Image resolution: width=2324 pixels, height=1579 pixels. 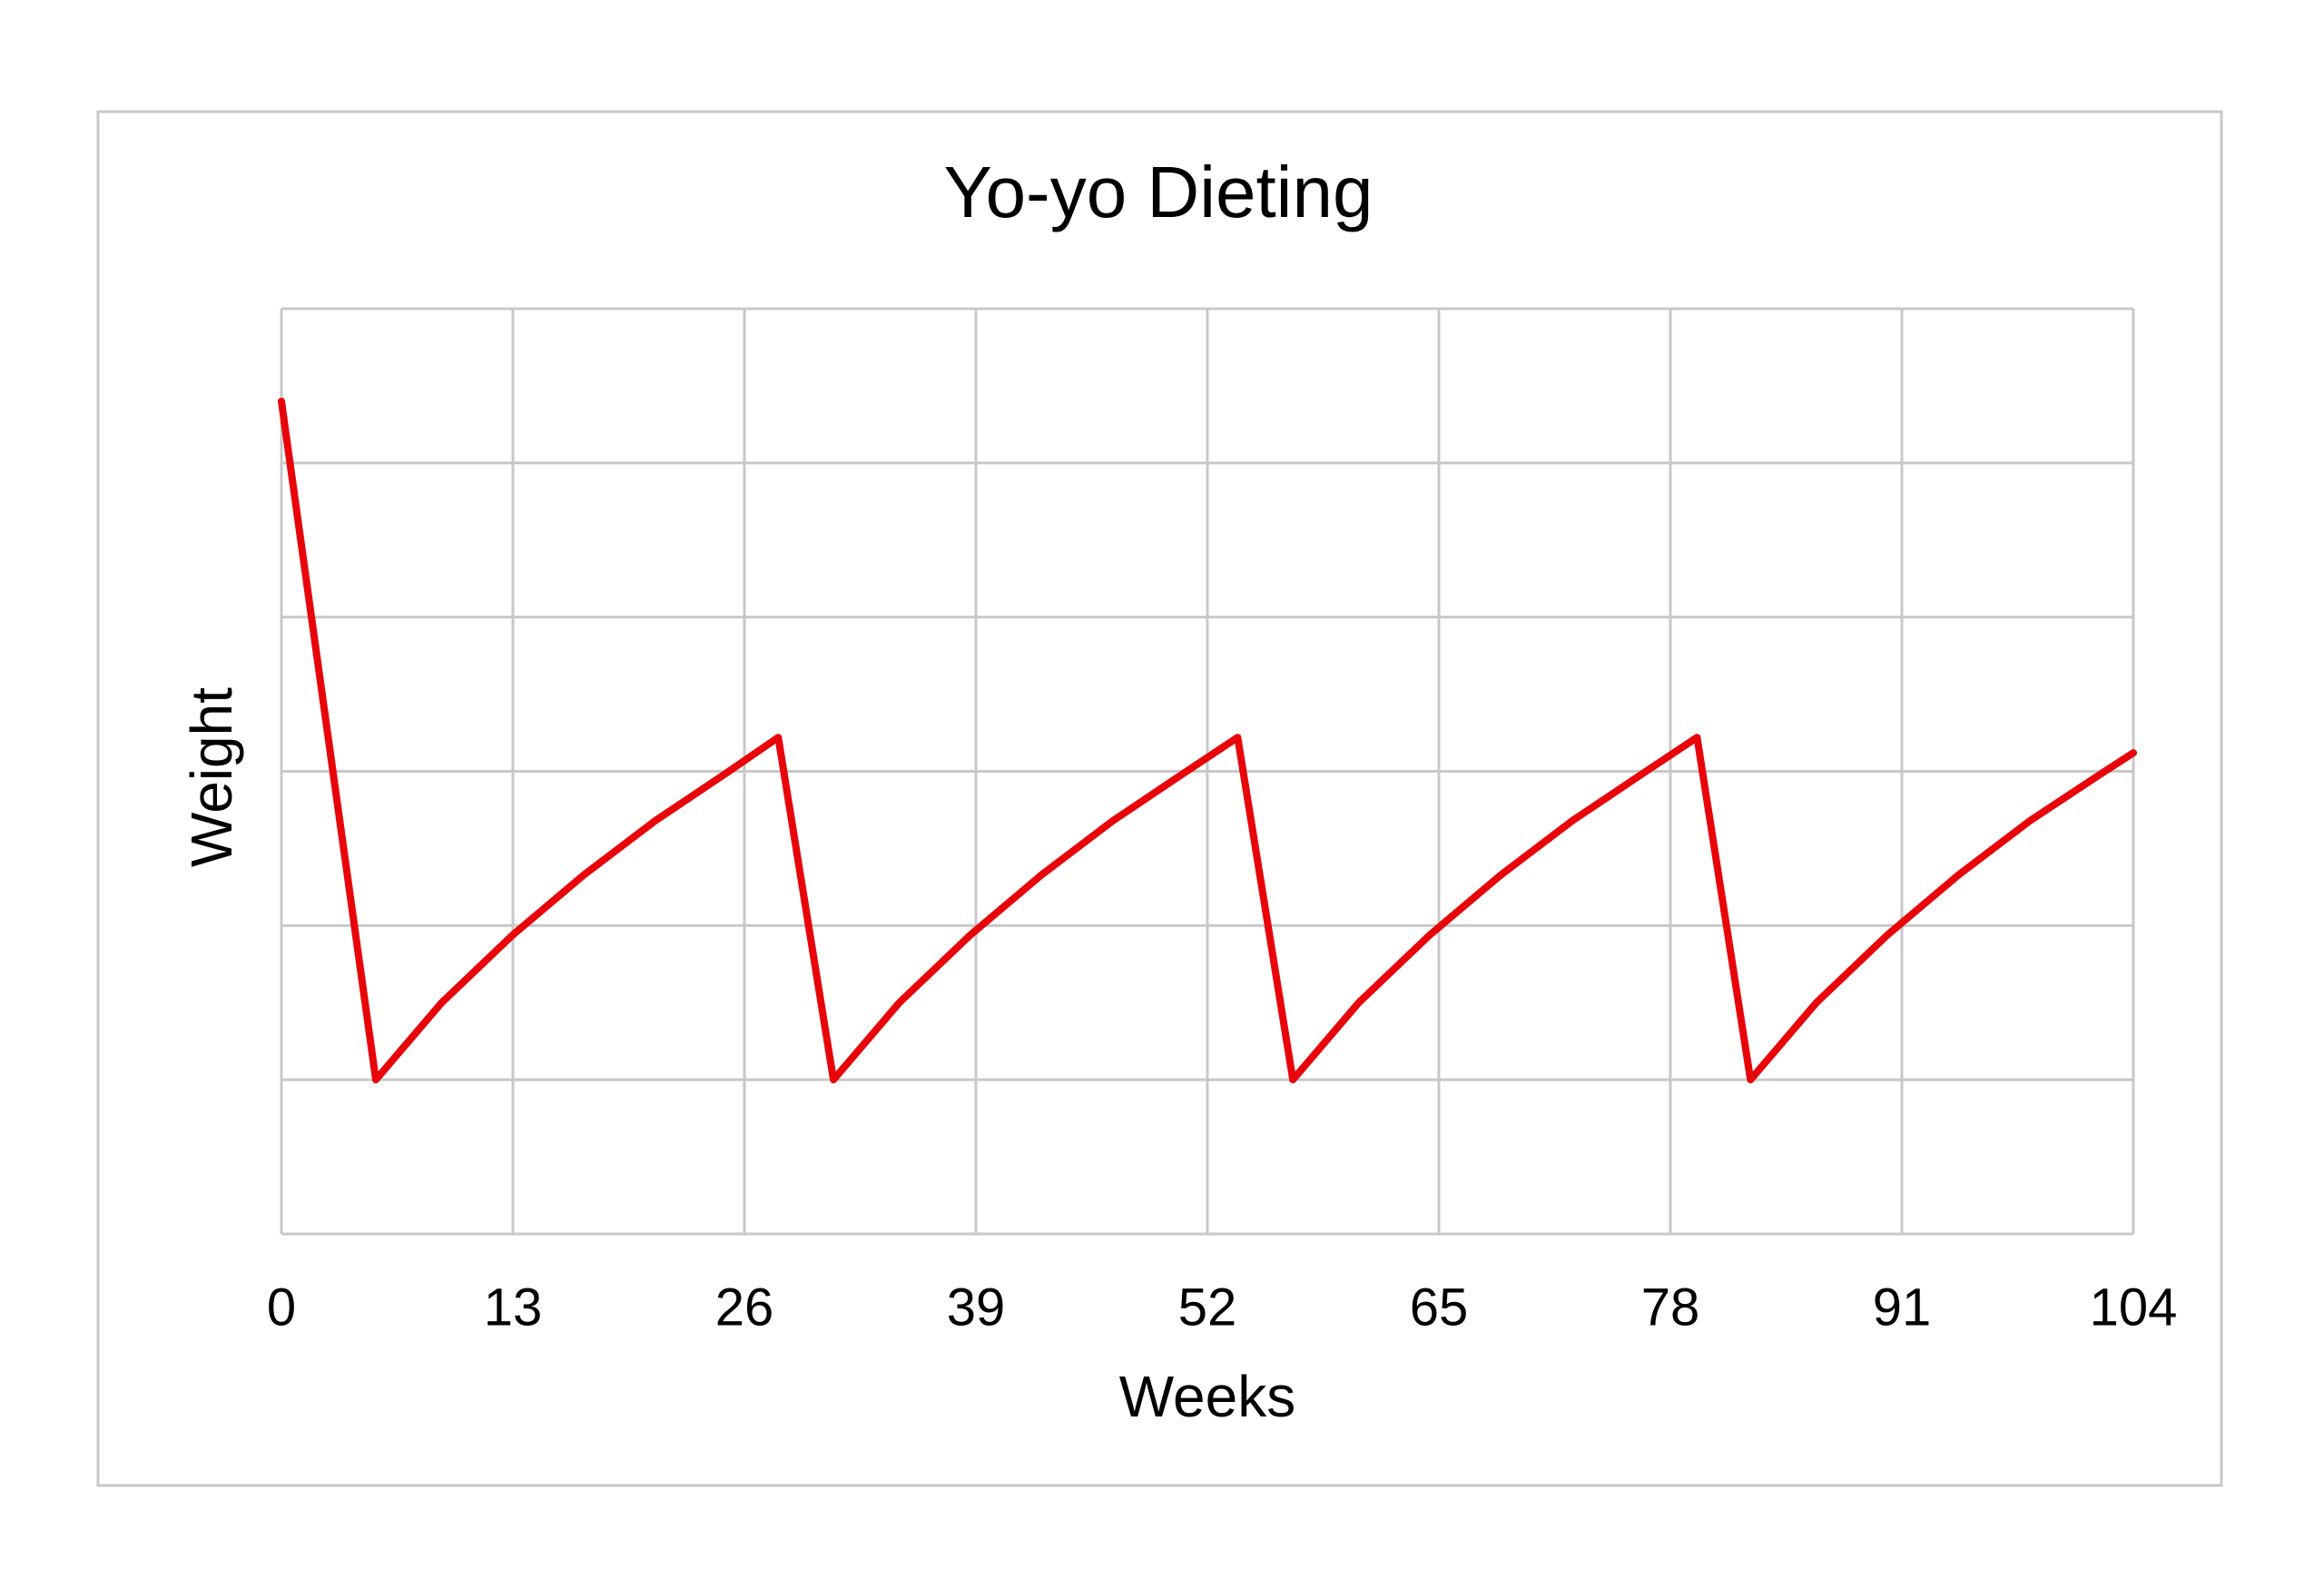 What do you see at coordinates (744, 1307) in the screenshot?
I see `x-tick-label: 26` at bounding box center [744, 1307].